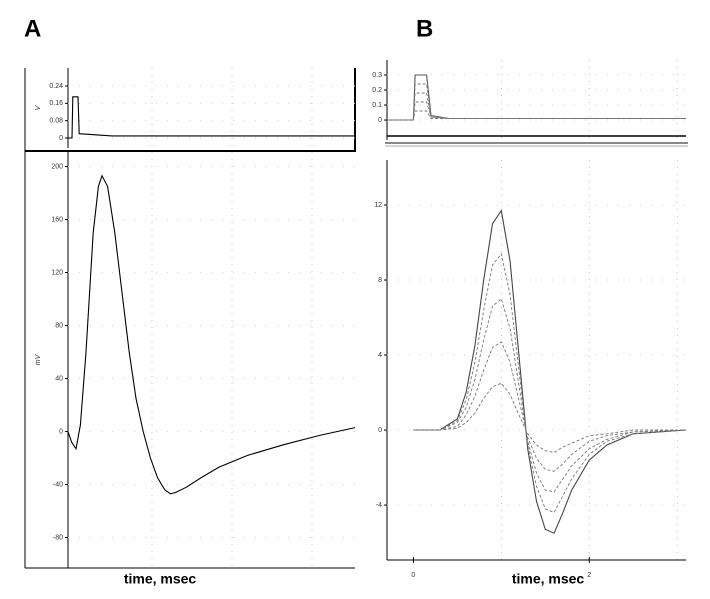 The width and height of the screenshot is (710, 599). What do you see at coordinates (58, 484) in the screenshot?
I see `y-tick-label: -40` at bounding box center [58, 484].